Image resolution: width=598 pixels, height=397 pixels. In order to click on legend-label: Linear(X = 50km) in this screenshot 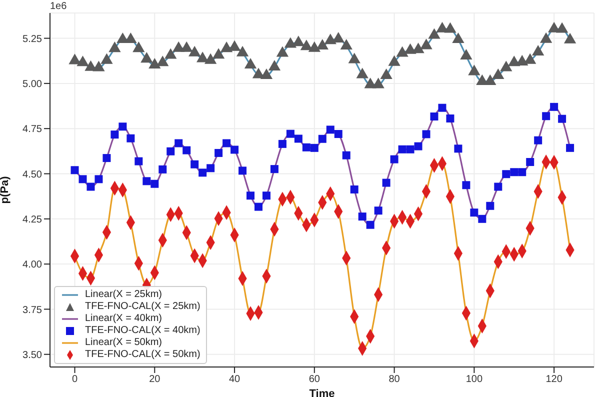, I will do `click(123, 343)`.